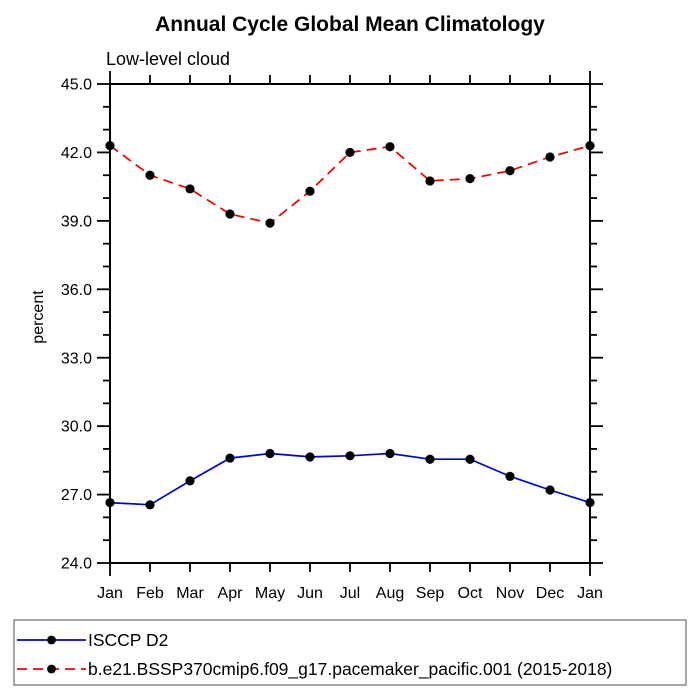 The width and height of the screenshot is (700, 700). Describe the element at coordinates (128, 640) in the screenshot. I see `legend-label-isccp: ISCCP D2` at that location.